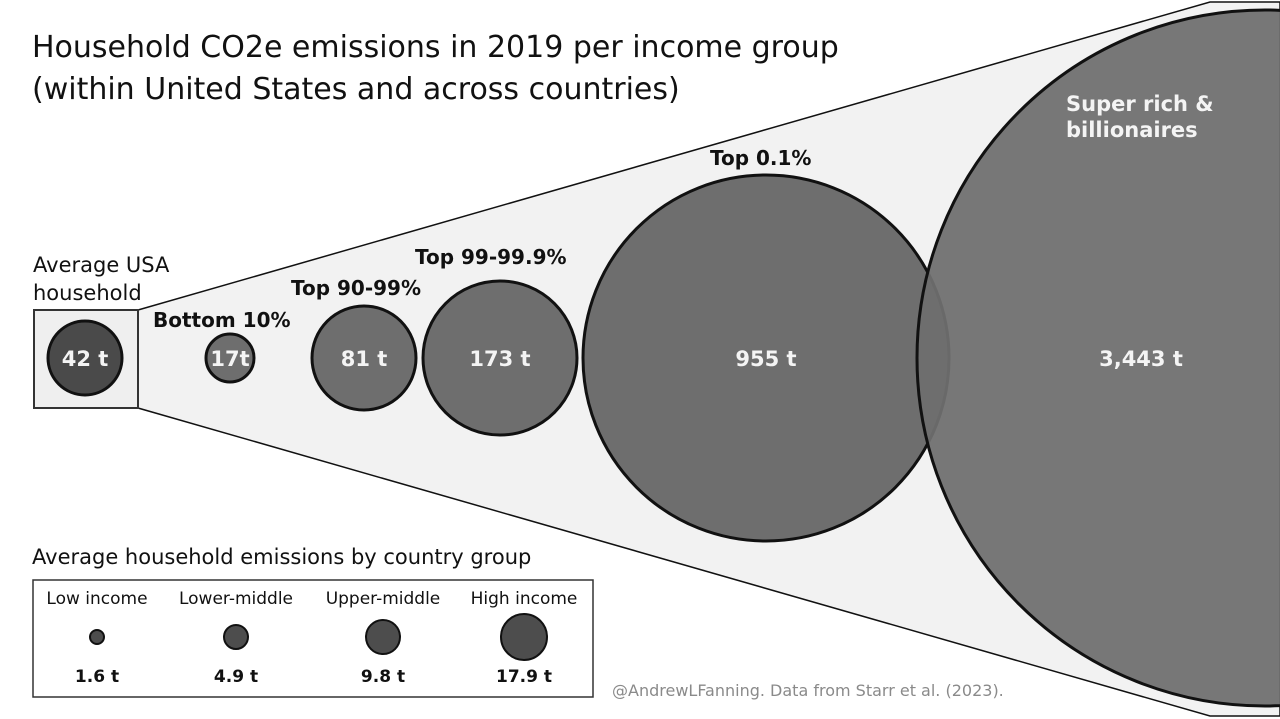 This screenshot has width=1280, height=719. I want to click on group-name-label: Top 90-99%, so click(356, 288).